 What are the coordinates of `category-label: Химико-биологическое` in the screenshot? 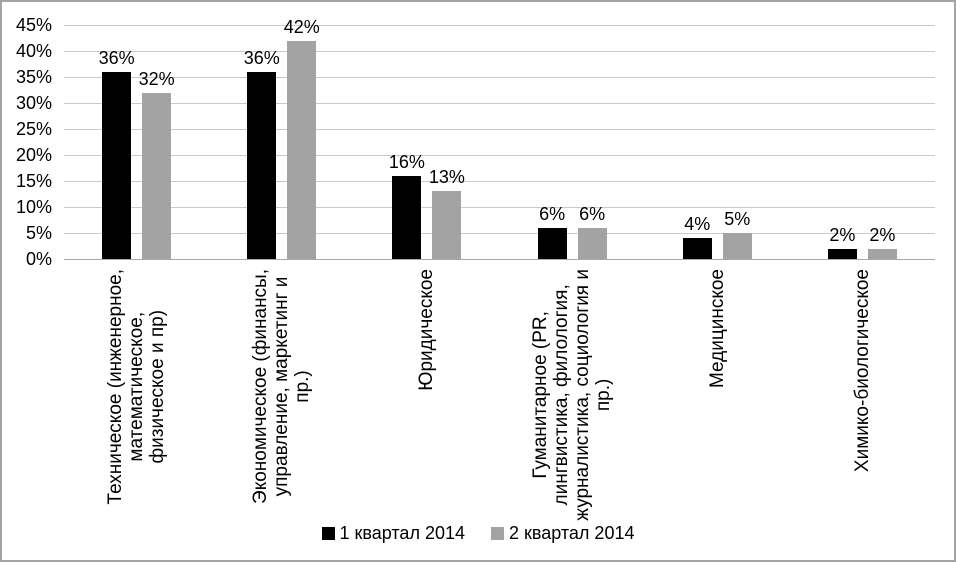 It's located at (862, 371).